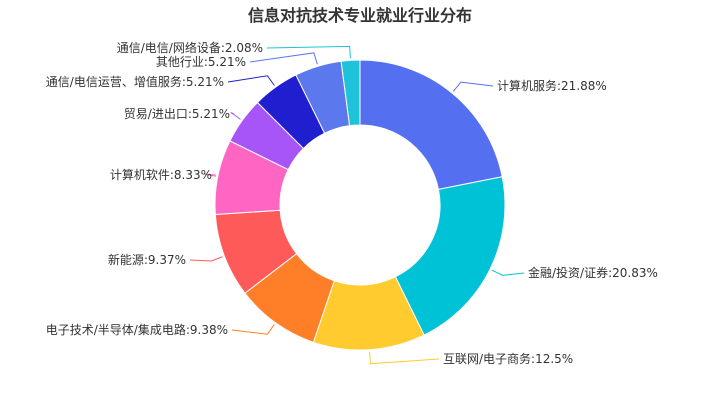 The height and width of the screenshot is (411, 720). What do you see at coordinates (147, 259) in the screenshot?
I see `slice-label-5: 新能源:9.37%` at bounding box center [147, 259].